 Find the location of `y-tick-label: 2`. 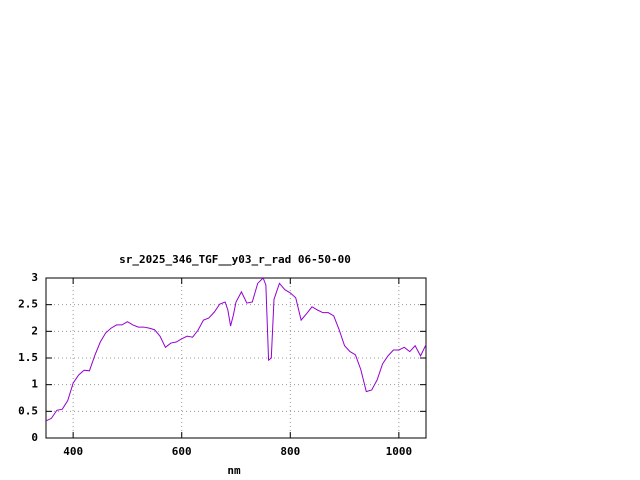

y-tick-label: 2 is located at coordinates (34, 330).